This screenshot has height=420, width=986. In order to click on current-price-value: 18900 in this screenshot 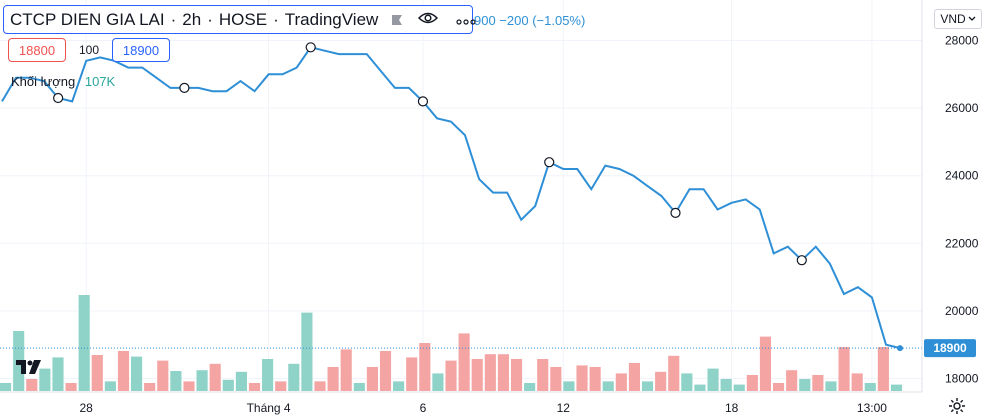, I will do `click(950, 348)`.